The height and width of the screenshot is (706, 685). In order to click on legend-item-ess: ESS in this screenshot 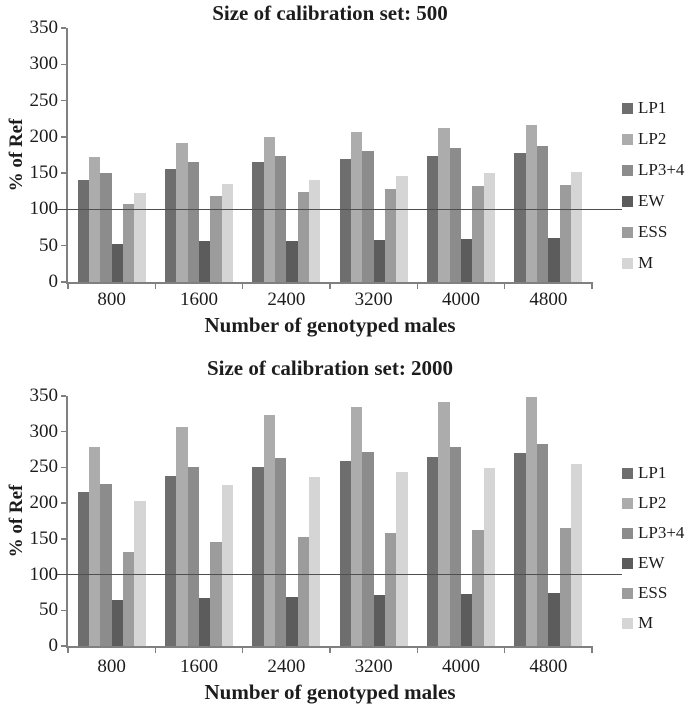, I will do `click(644, 593)`.